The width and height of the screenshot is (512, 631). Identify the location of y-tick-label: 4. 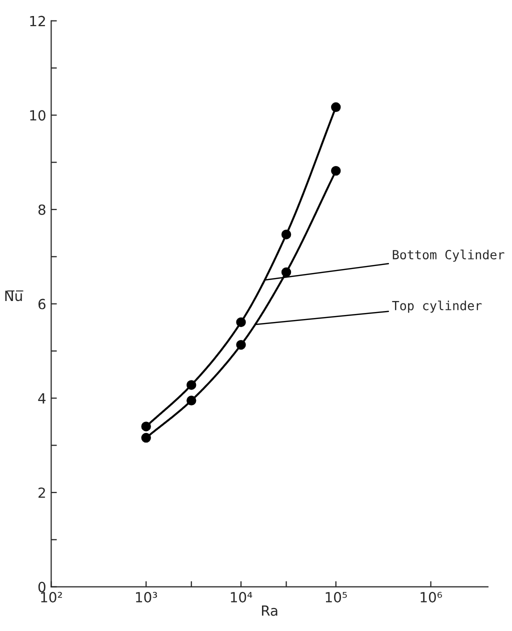
(42, 398).